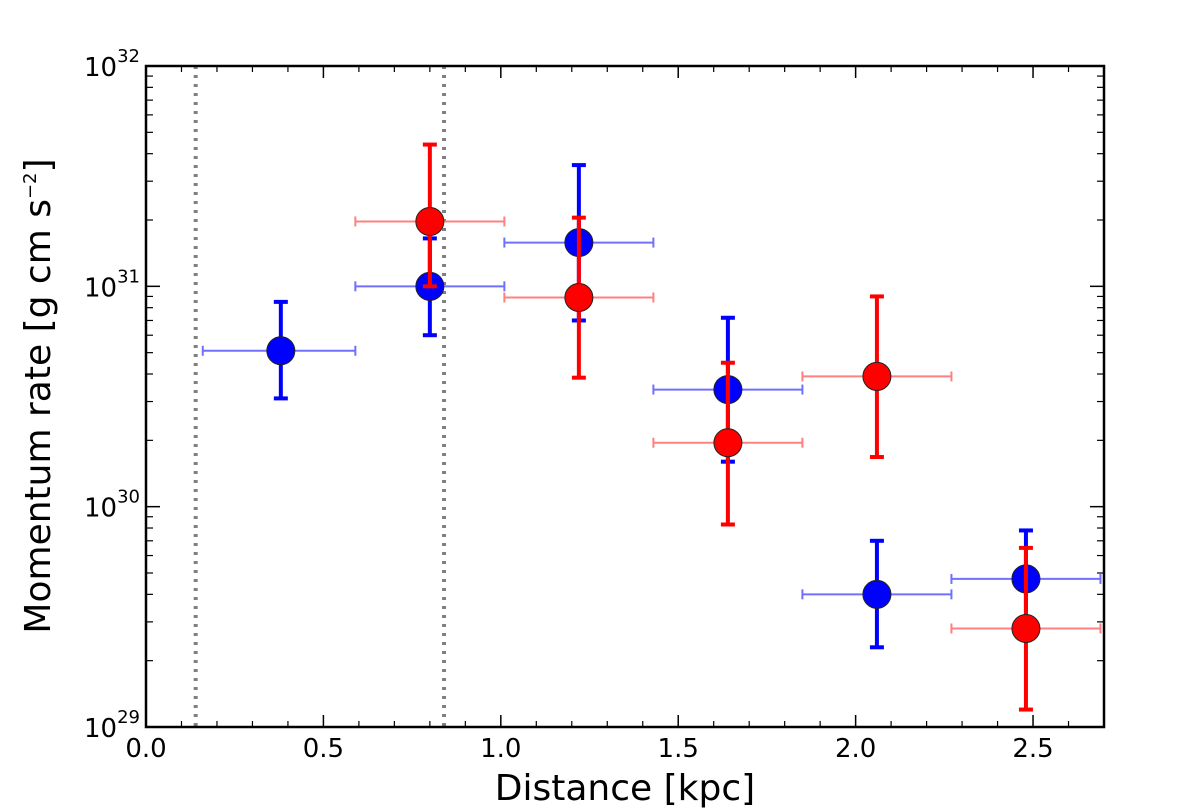 The image size is (1196, 808). I want to click on y-axis-label: Momentum rate [g cm s−2], so click(38, 395).